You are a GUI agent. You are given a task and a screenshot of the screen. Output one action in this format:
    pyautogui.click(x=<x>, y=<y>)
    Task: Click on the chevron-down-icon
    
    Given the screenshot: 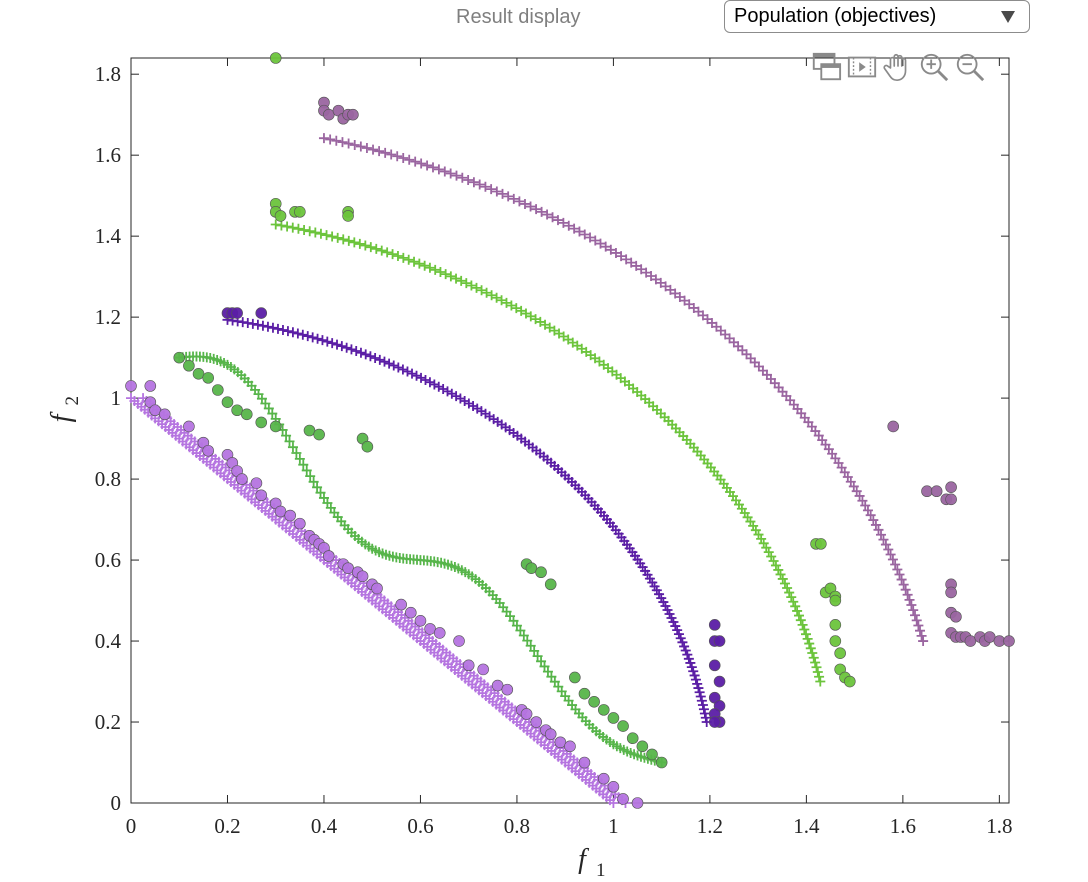 What is the action you would take?
    pyautogui.click(x=1008, y=17)
    